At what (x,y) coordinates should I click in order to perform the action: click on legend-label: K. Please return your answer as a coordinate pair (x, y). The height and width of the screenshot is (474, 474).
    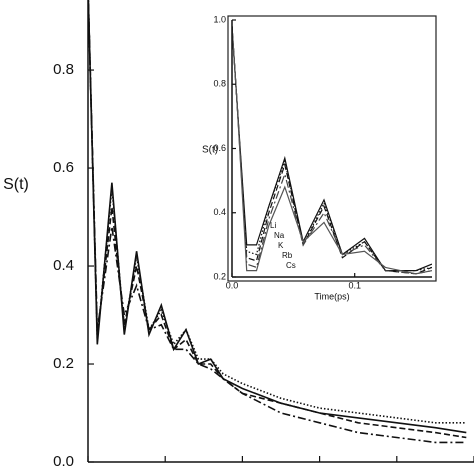
    Looking at the image, I should click on (281, 245).